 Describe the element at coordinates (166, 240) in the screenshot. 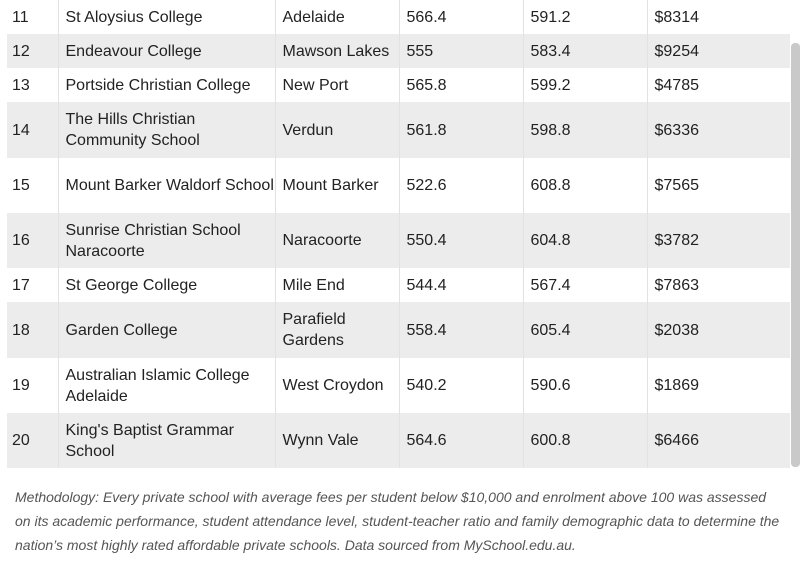

I see `school-cell: Sunrise Christian School Naracoorte` at that location.